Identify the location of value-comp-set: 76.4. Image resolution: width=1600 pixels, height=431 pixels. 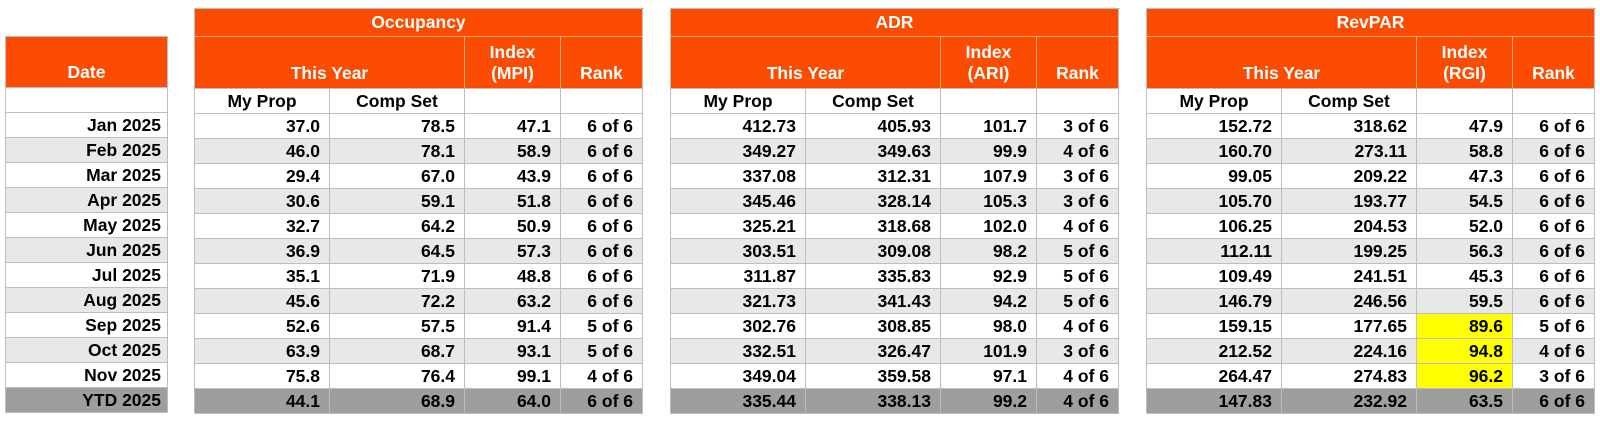
(397, 376).